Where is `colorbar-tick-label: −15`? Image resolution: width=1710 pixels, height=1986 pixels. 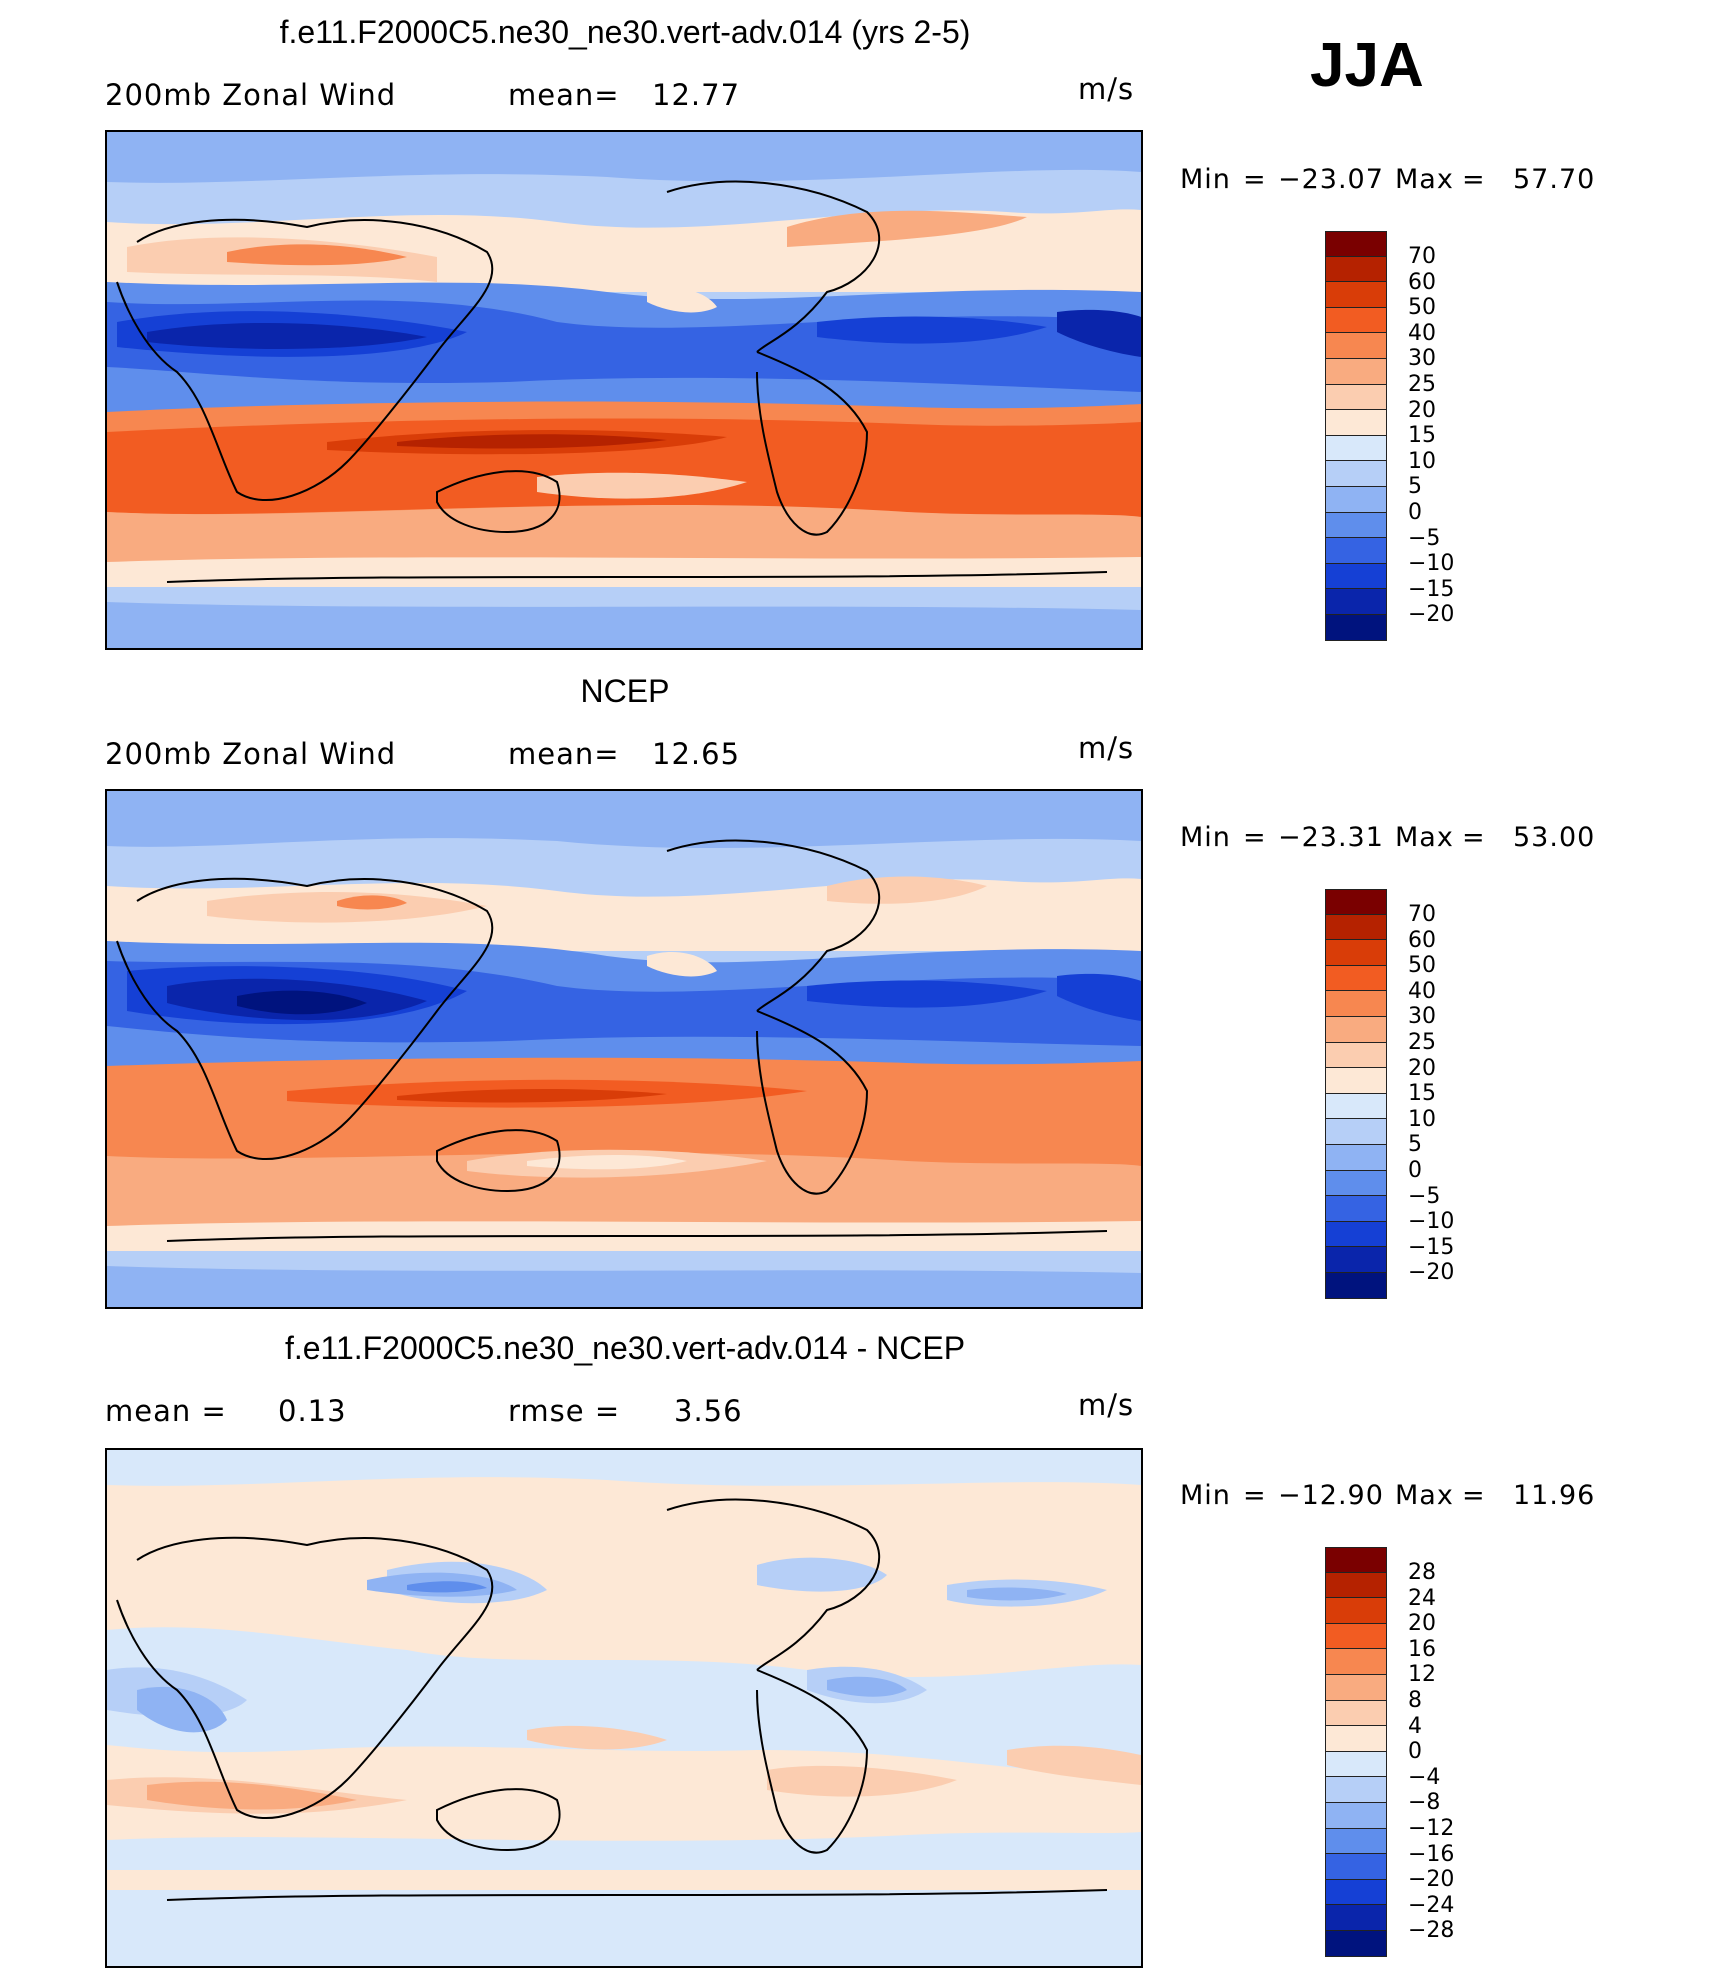 colorbar-tick-label: −15 is located at coordinates (1431, 1247).